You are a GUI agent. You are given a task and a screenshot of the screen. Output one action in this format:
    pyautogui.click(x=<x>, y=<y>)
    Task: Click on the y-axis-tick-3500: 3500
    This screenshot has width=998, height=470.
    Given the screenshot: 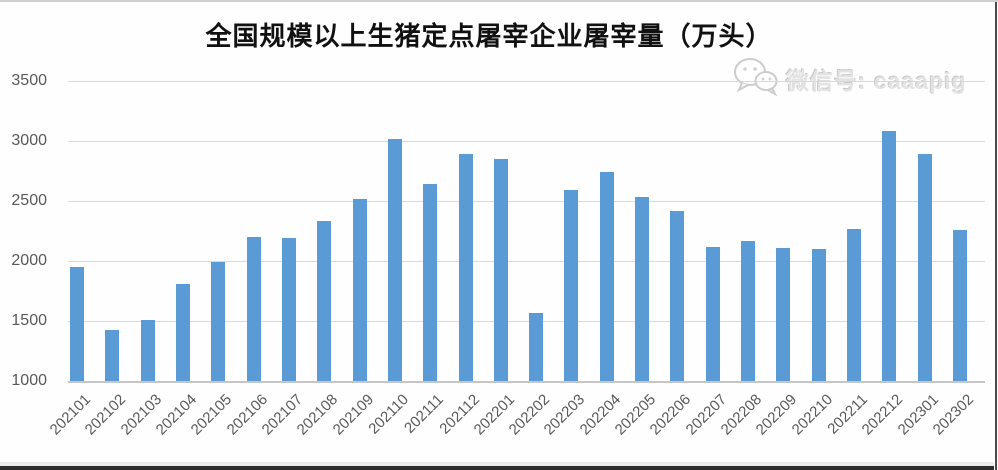 What is the action you would take?
    pyautogui.click(x=29, y=80)
    